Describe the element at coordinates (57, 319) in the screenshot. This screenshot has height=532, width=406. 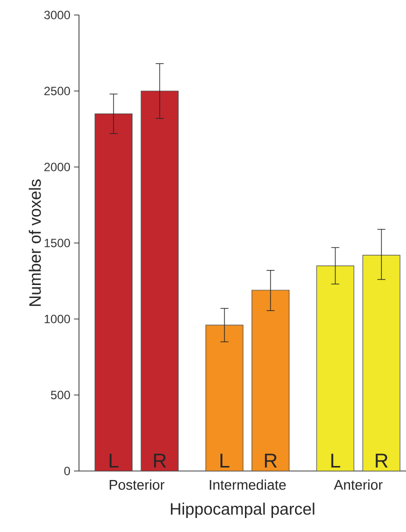
I see `y-tick-label: 1000` at that location.